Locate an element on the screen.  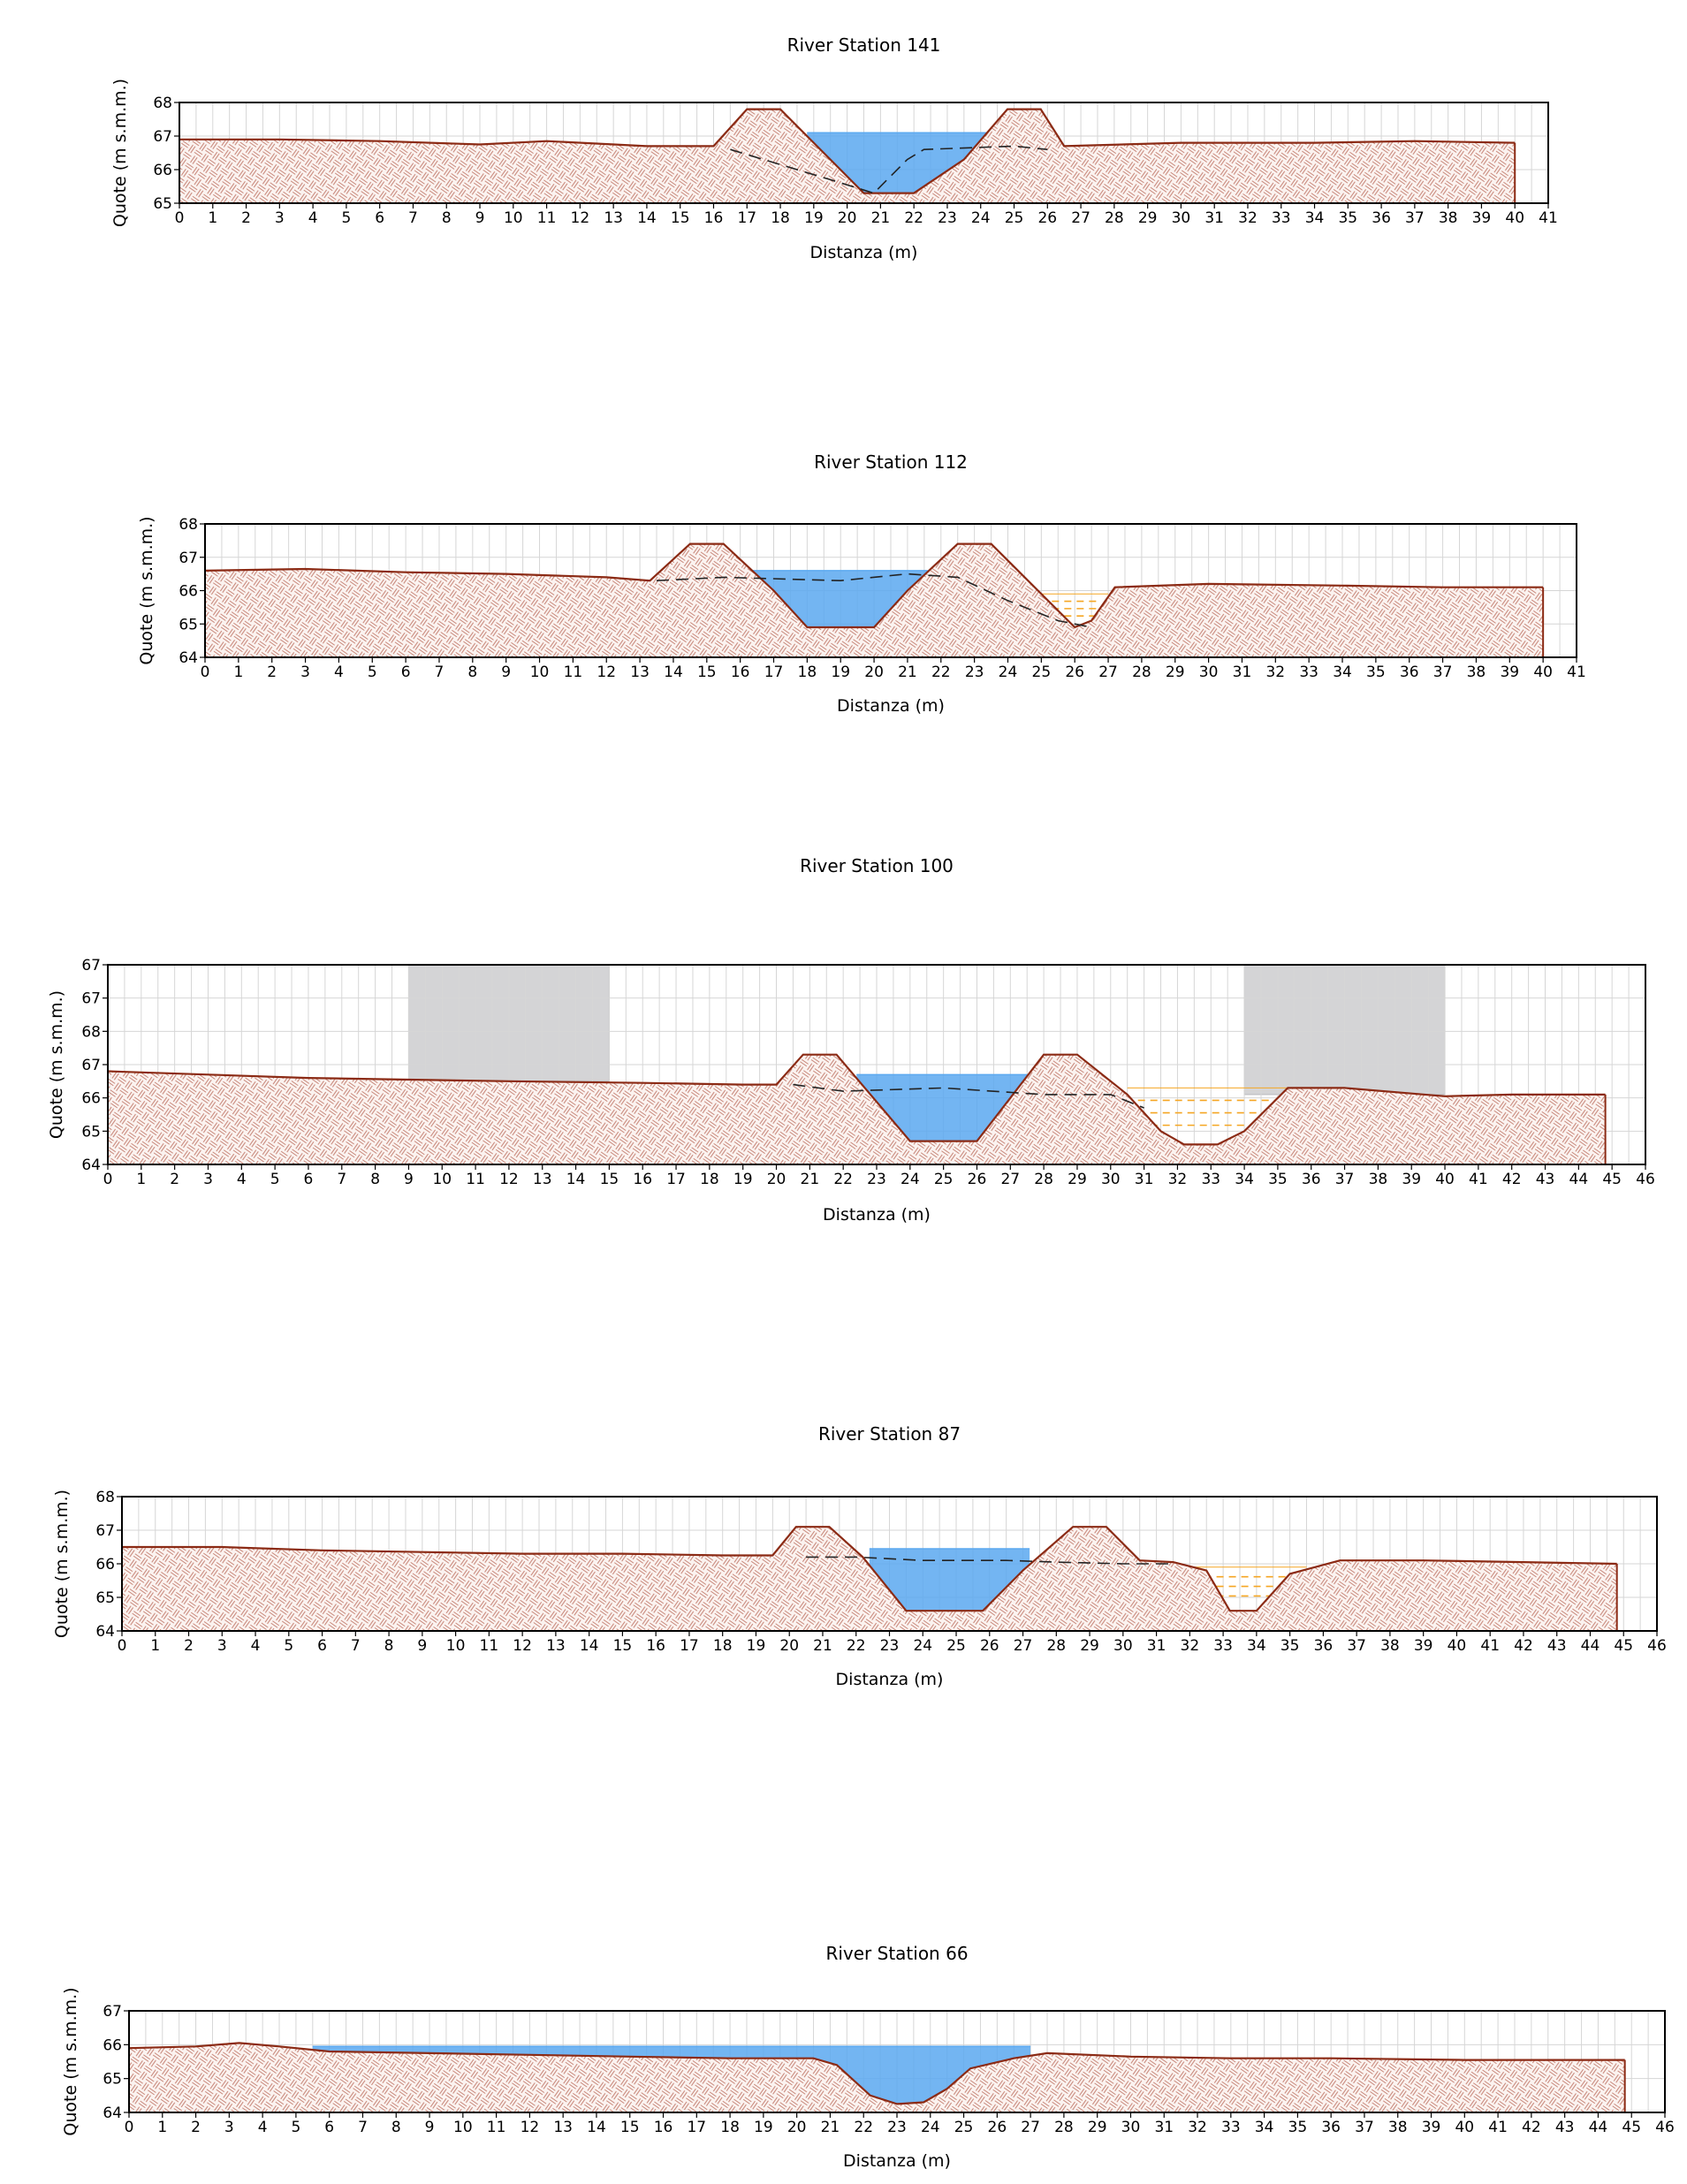
chart-3-energy-line is located at coordinates (990, 1560).